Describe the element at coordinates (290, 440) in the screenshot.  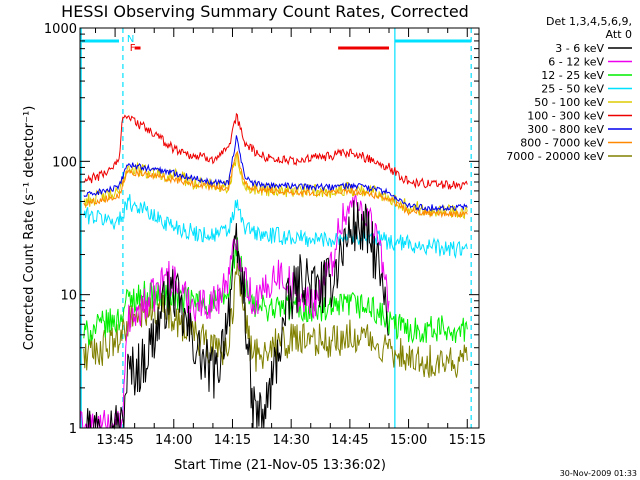
I see `x-tick-label: 14:30` at that location.